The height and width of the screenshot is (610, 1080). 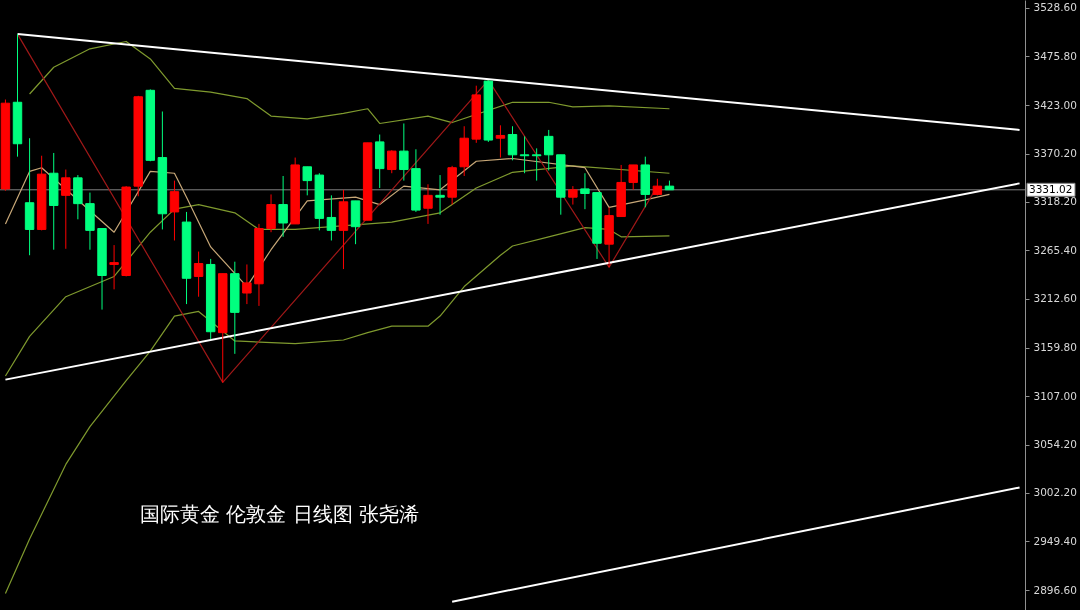 What do you see at coordinates (1055, 104) in the screenshot?
I see `y-tick-label: 3423.00` at bounding box center [1055, 104].